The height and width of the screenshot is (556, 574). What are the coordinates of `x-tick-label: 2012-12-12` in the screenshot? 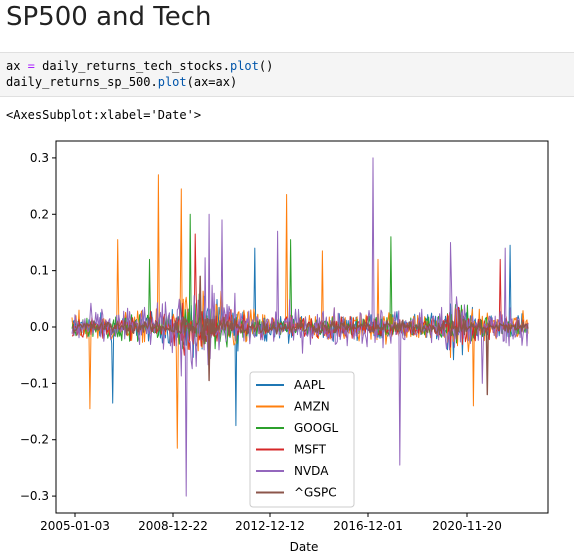 It's located at (270, 526).